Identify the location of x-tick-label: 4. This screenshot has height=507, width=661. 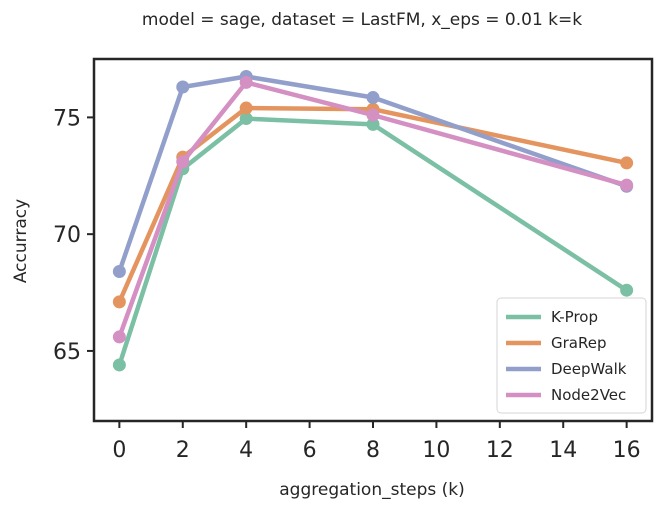
(246, 450).